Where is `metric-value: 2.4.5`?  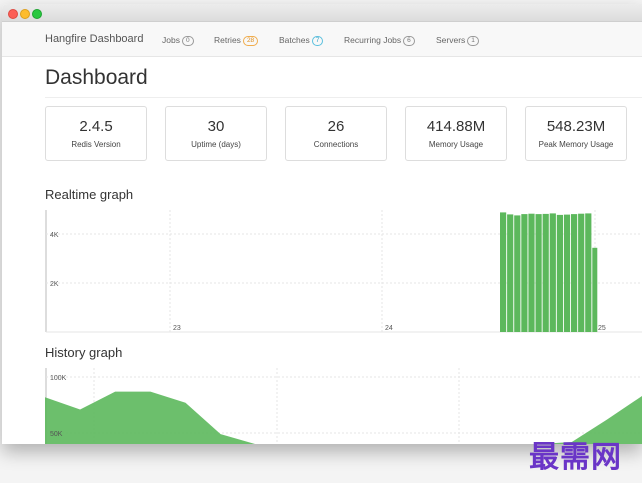 metric-value: 2.4.5 is located at coordinates (96, 126).